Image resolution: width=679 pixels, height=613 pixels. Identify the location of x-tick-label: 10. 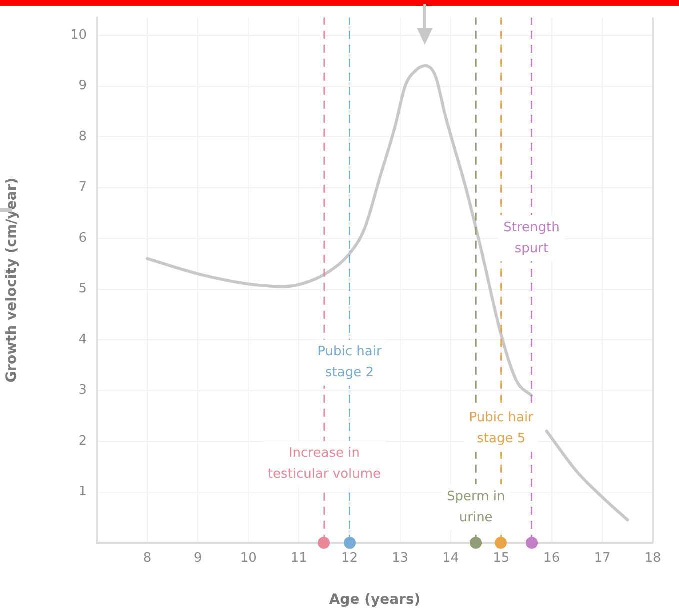
(248, 558).